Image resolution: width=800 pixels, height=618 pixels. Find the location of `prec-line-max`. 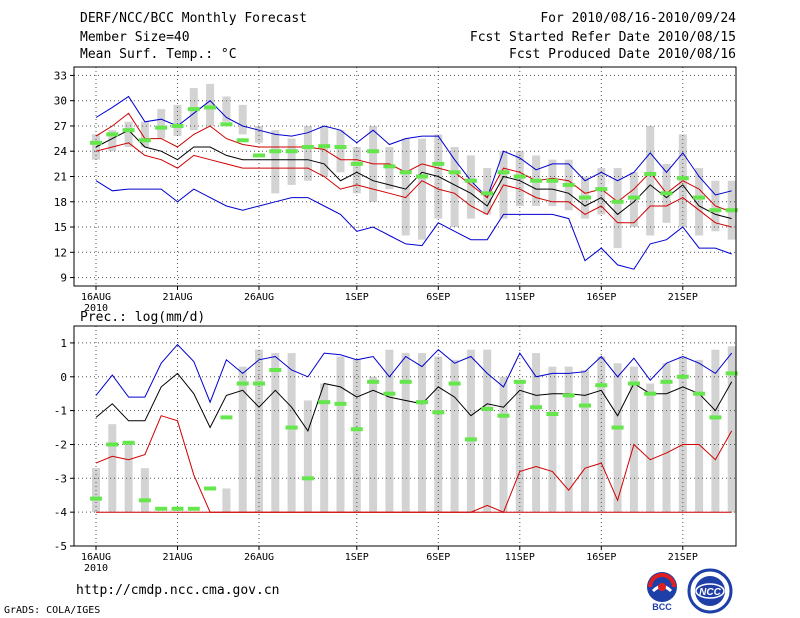

prec-line-max is located at coordinates (414, 373).